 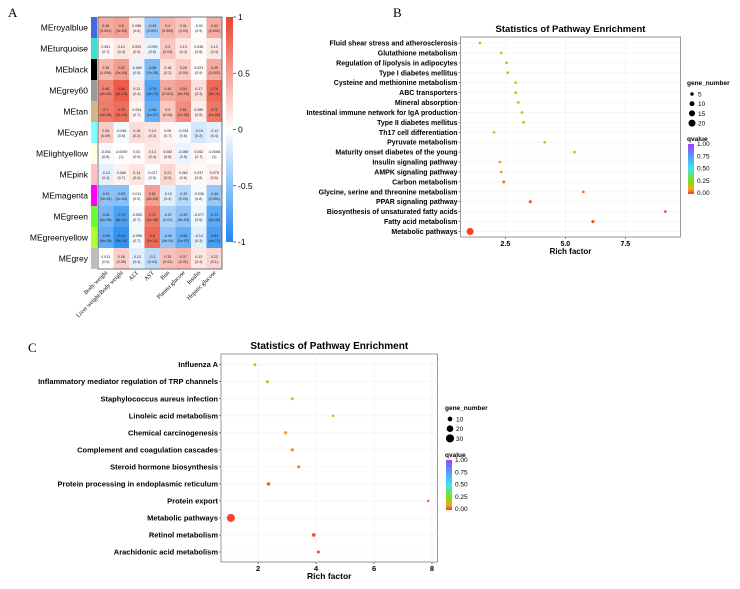 I want to click on cell-correlation: -0.91, so click(x=121, y=236).